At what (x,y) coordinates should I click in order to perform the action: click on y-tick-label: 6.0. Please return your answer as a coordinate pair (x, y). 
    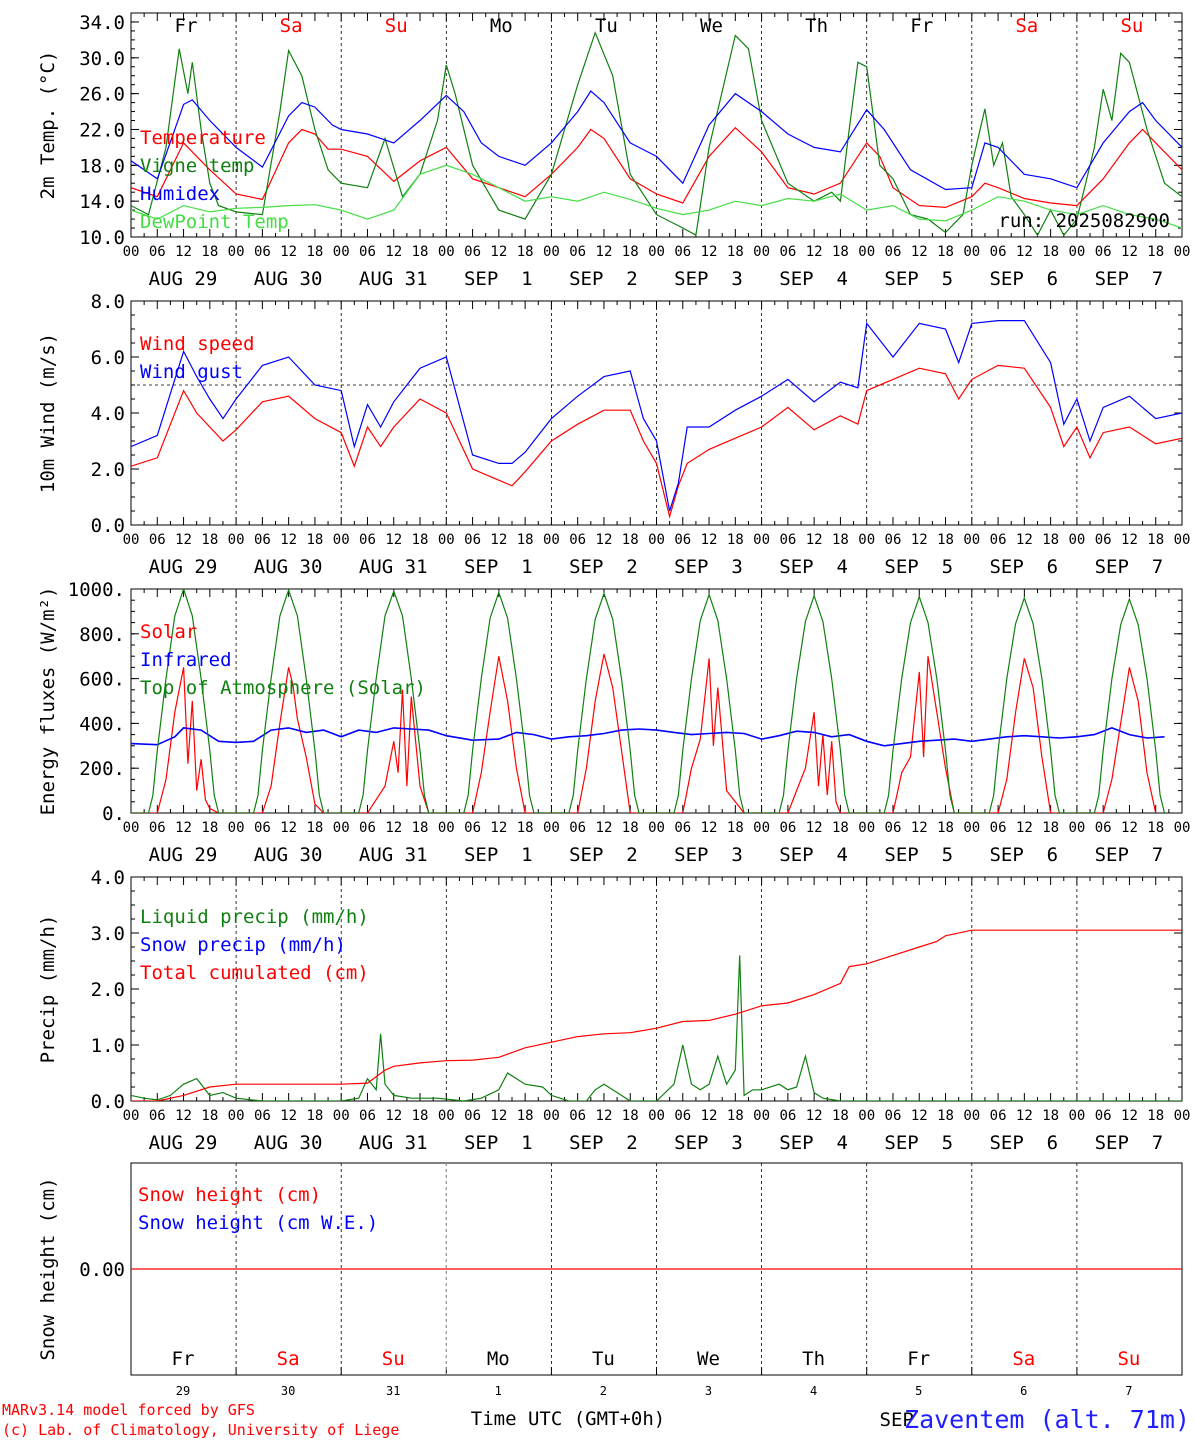
    Looking at the image, I should click on (108, 358).